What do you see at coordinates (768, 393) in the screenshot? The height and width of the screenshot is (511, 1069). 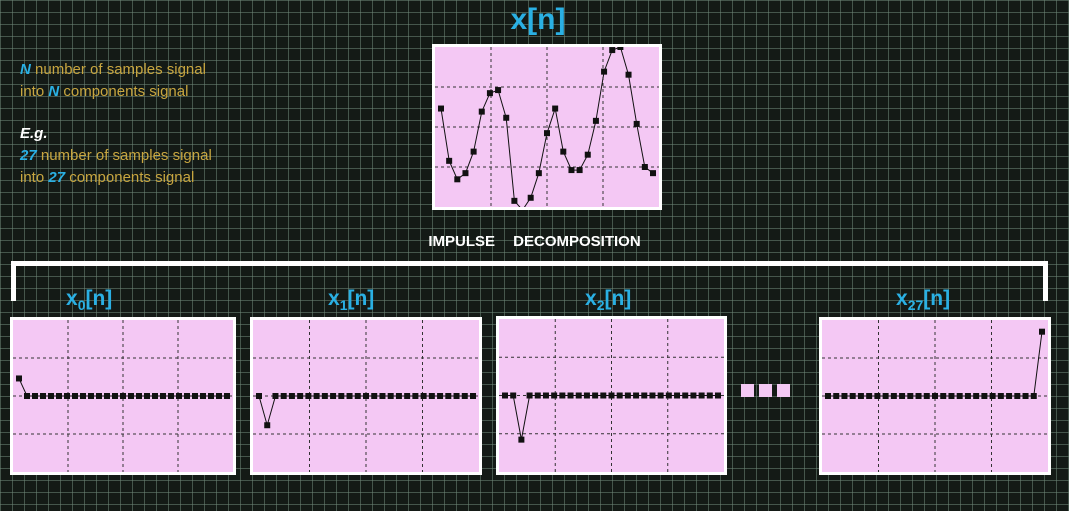 I see `ellipsis-dots` at bounding box center [768, 393].